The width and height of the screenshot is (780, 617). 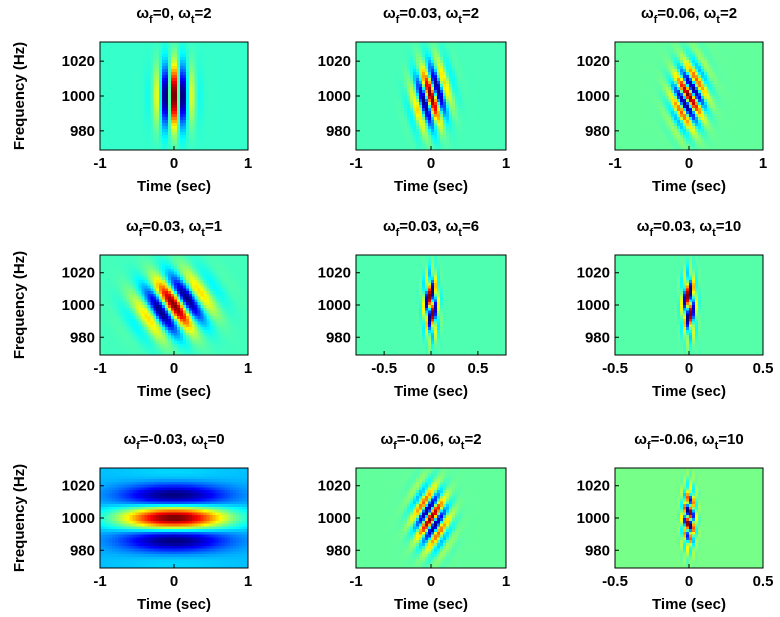 I want to click on title-text: =0, ω, so click(x=172, y=13).